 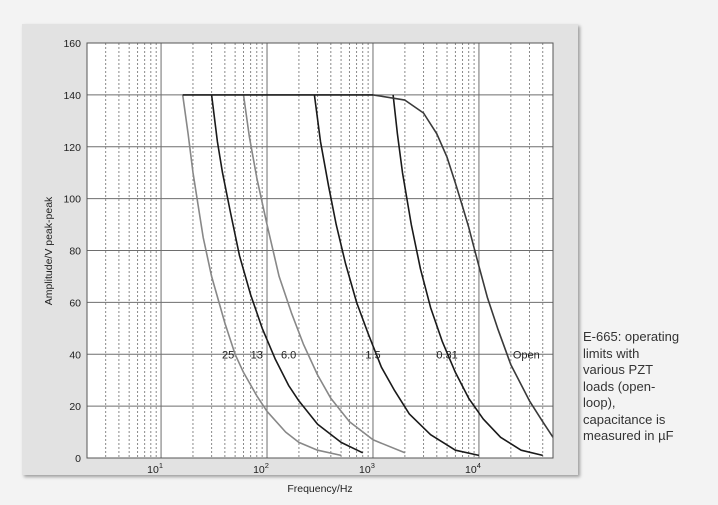 I want to click on y-axis-title: Amplitude/V peak-peak, so click(x=49, y=250).